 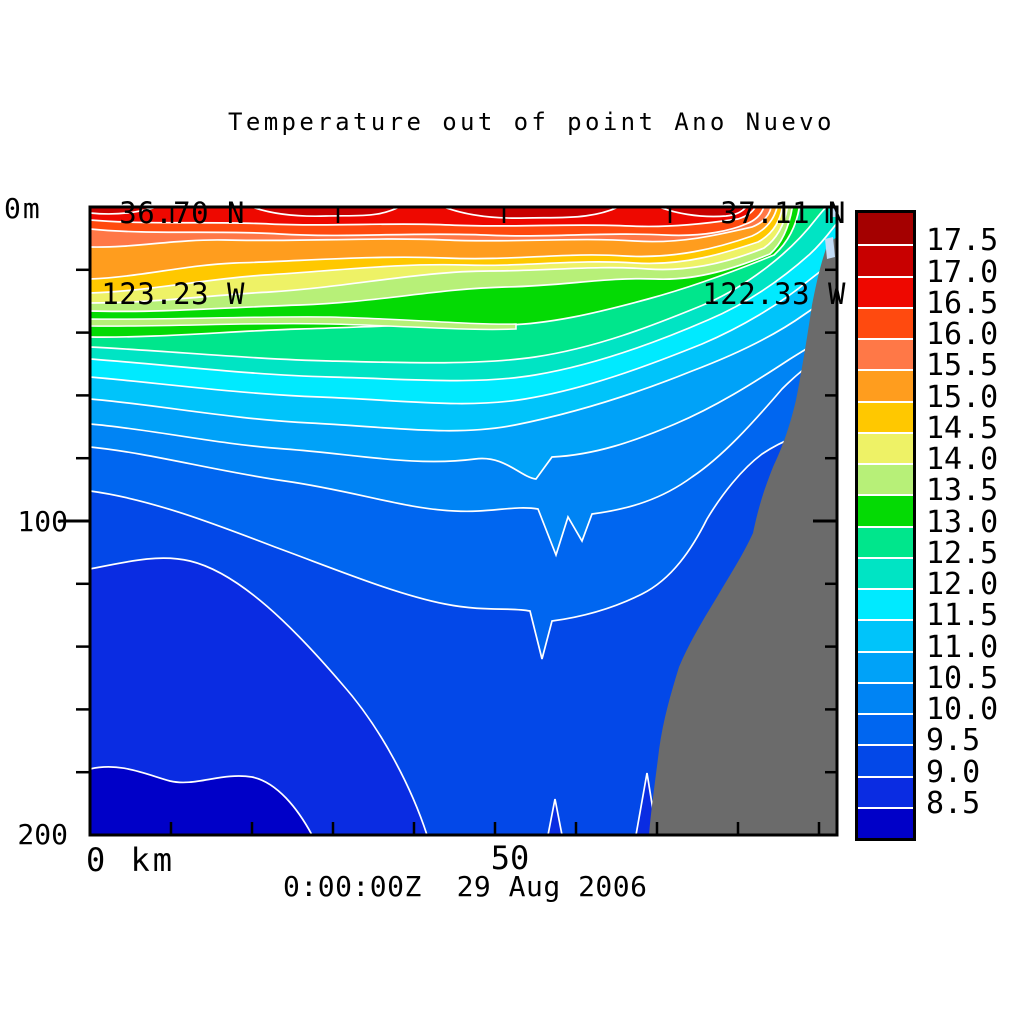 I want to click on temperature-colorbar, so click(x=885, y=525).